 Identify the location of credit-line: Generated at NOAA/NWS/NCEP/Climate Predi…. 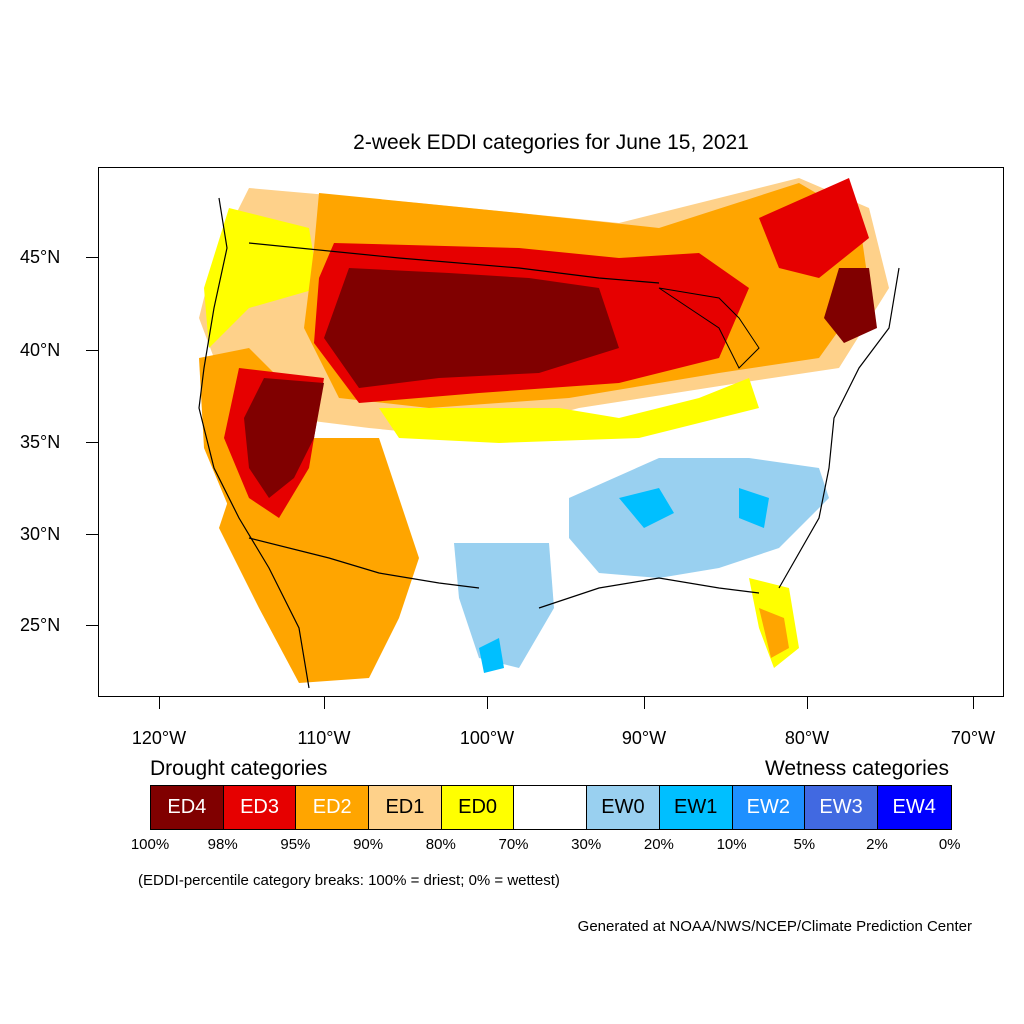
(774, 926).